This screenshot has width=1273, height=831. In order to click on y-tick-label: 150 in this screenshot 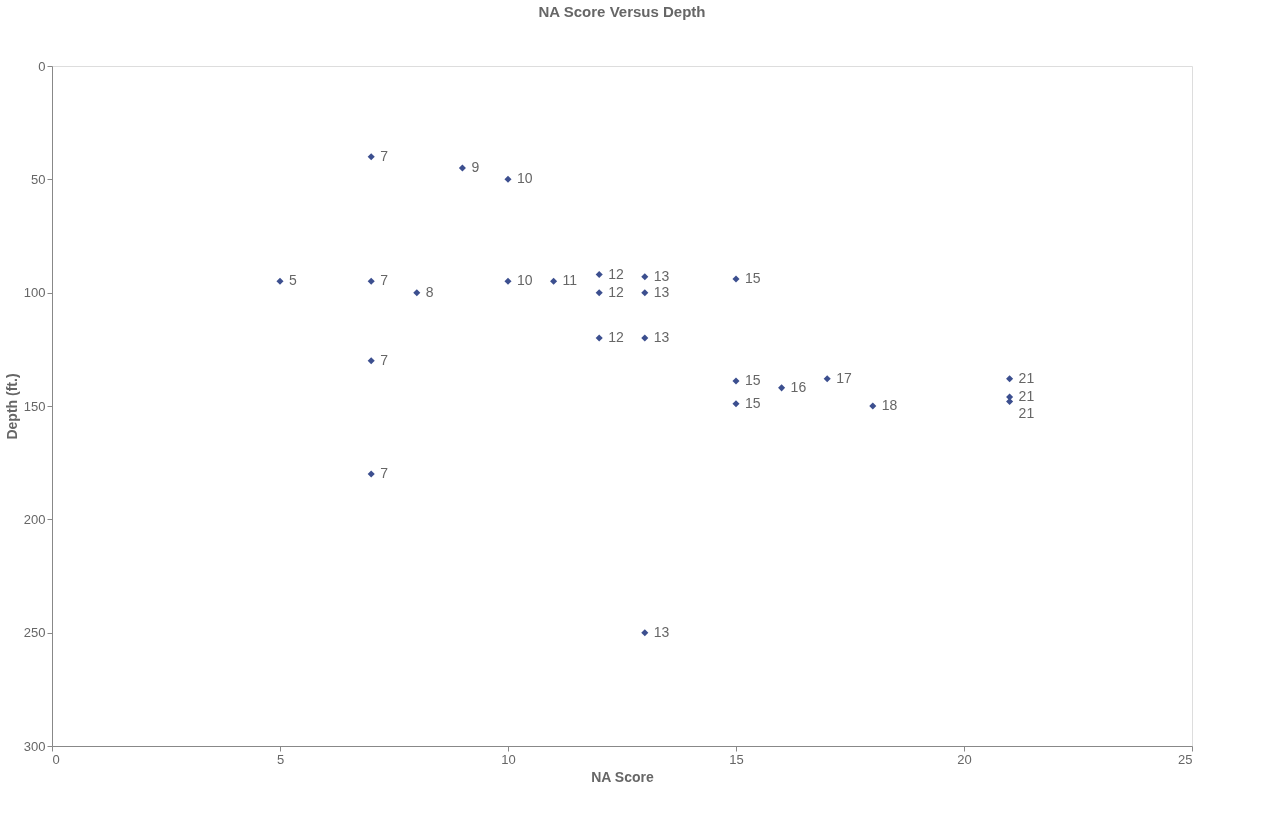, I will do `click(34, 406)`.